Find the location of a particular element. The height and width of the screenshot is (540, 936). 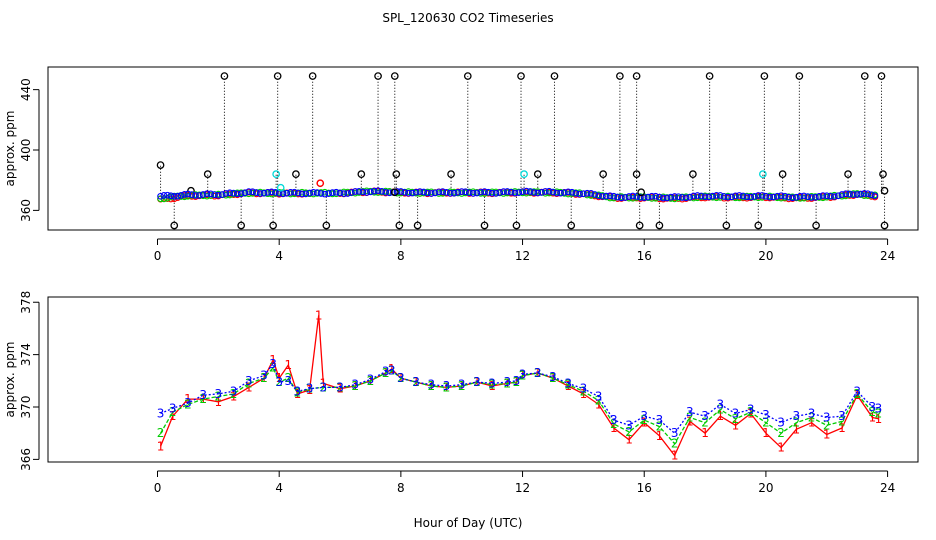

x-tick-label: 12 is located at coordinates (522, 488).